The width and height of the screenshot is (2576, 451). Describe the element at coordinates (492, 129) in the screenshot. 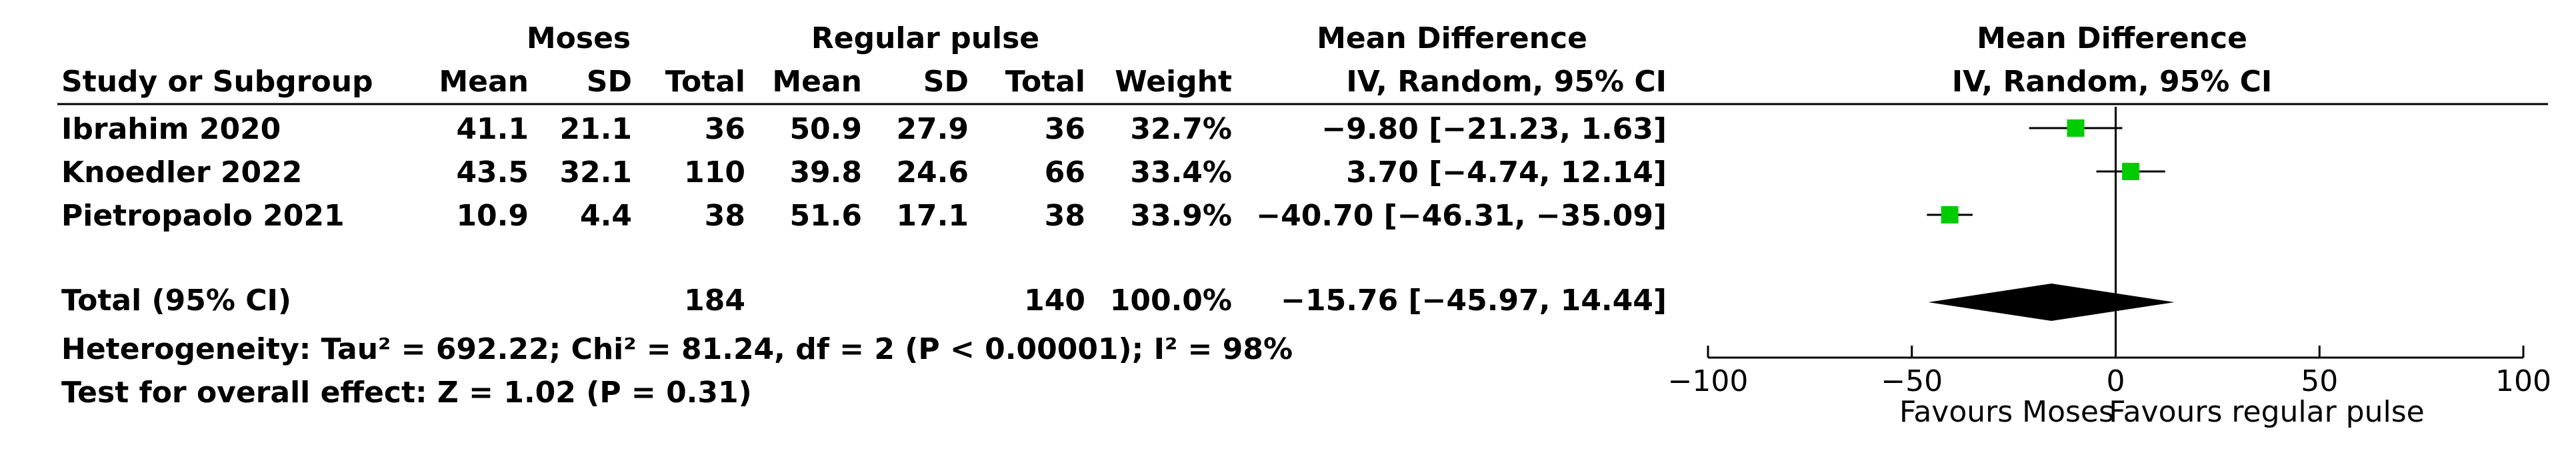

I see `mean1-cell: 41.1` at that location.